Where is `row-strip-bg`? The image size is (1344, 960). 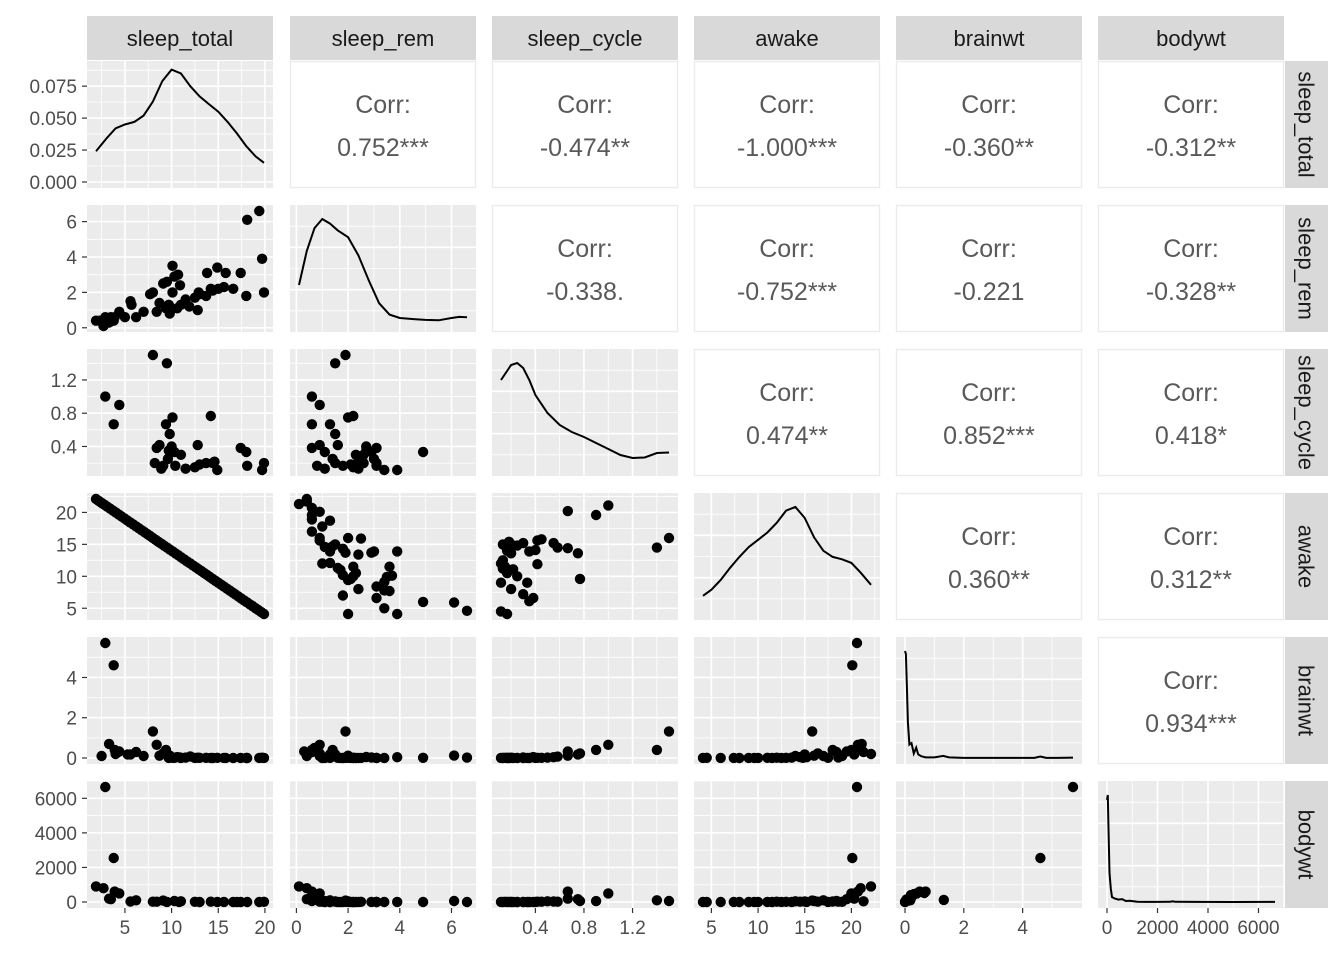
row-strip-bg is located at coordinates (1306, 268).